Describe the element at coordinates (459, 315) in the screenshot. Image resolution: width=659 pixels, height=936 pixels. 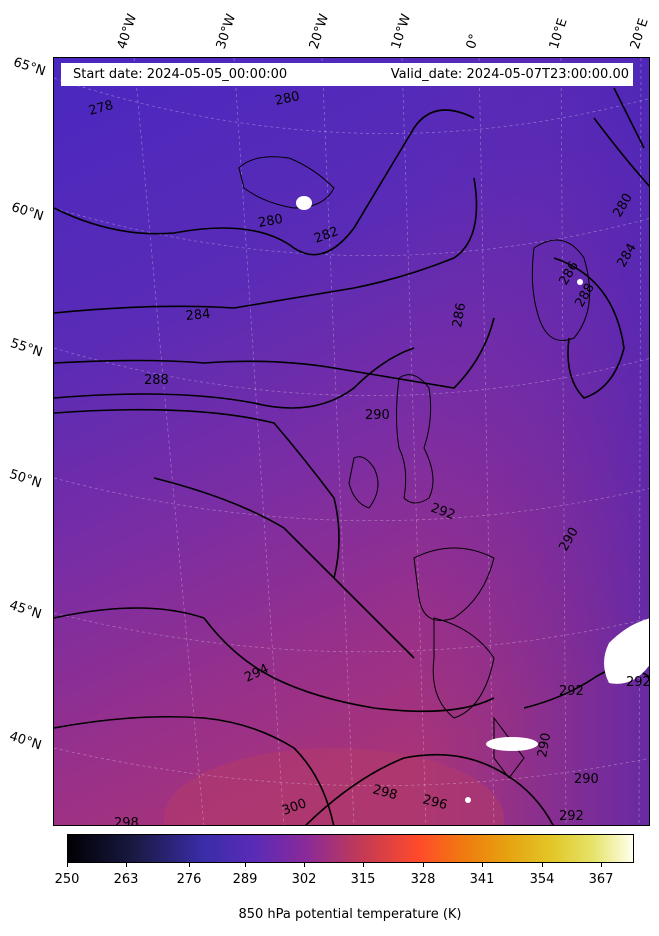
I see `contour-label: 286` at that location.